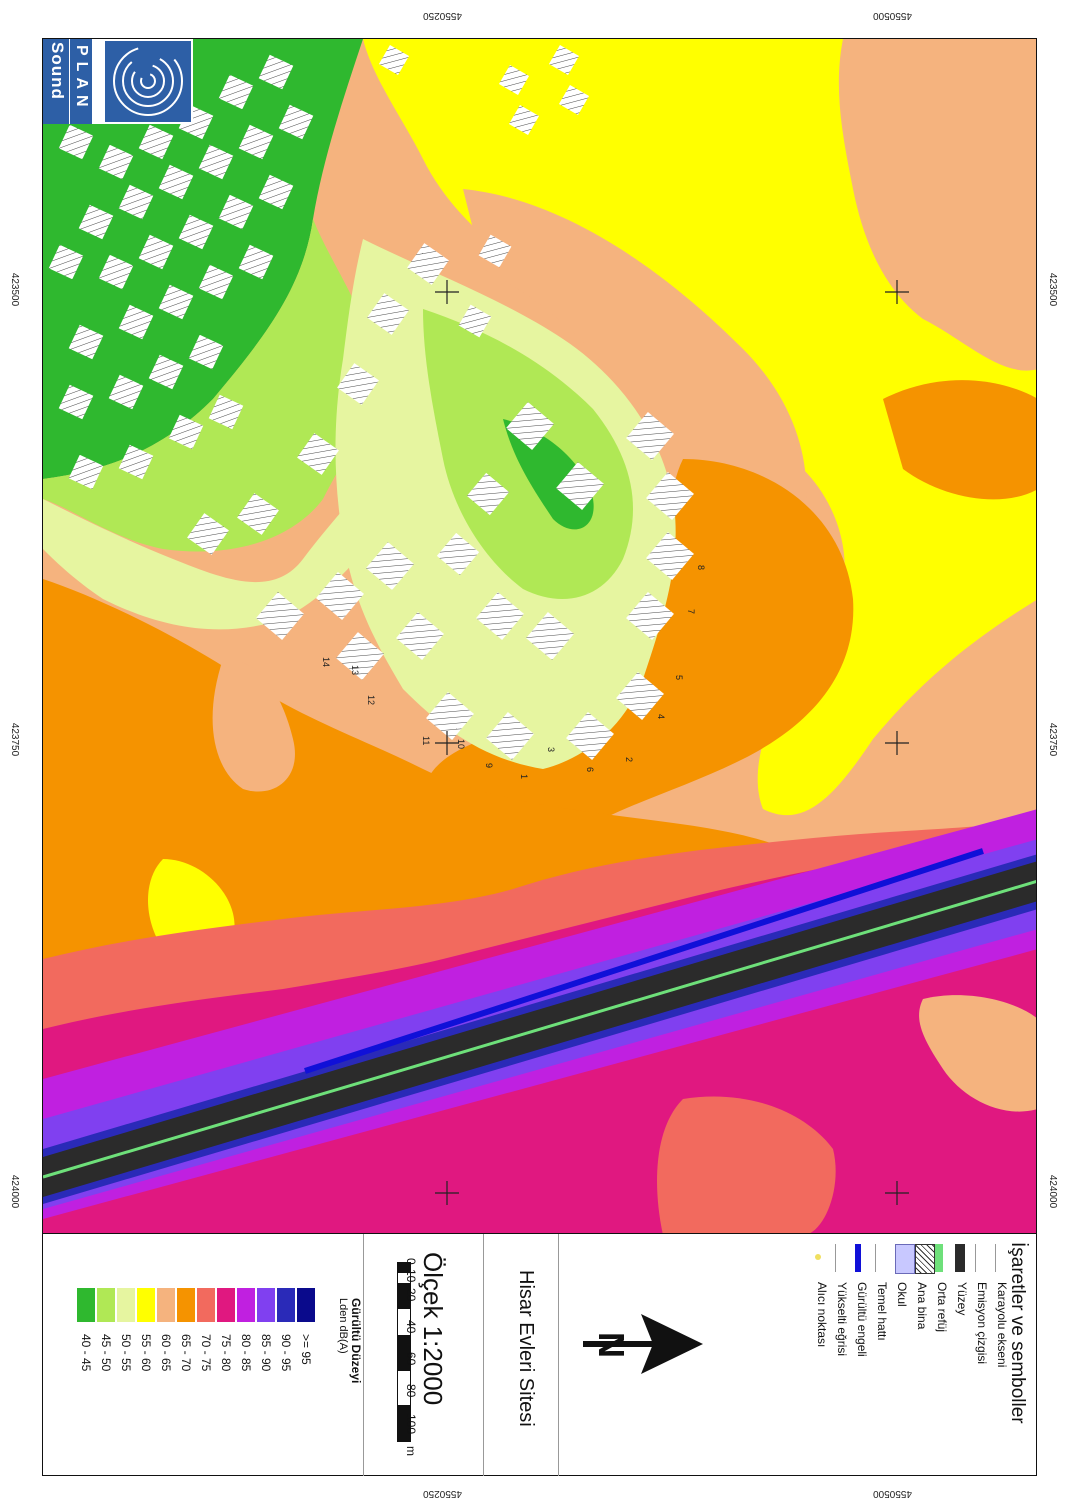 Image resolution: width=1066 pixels, height=1512 pixels. I want to click on hatched-building-icon, so click(925, 1259).